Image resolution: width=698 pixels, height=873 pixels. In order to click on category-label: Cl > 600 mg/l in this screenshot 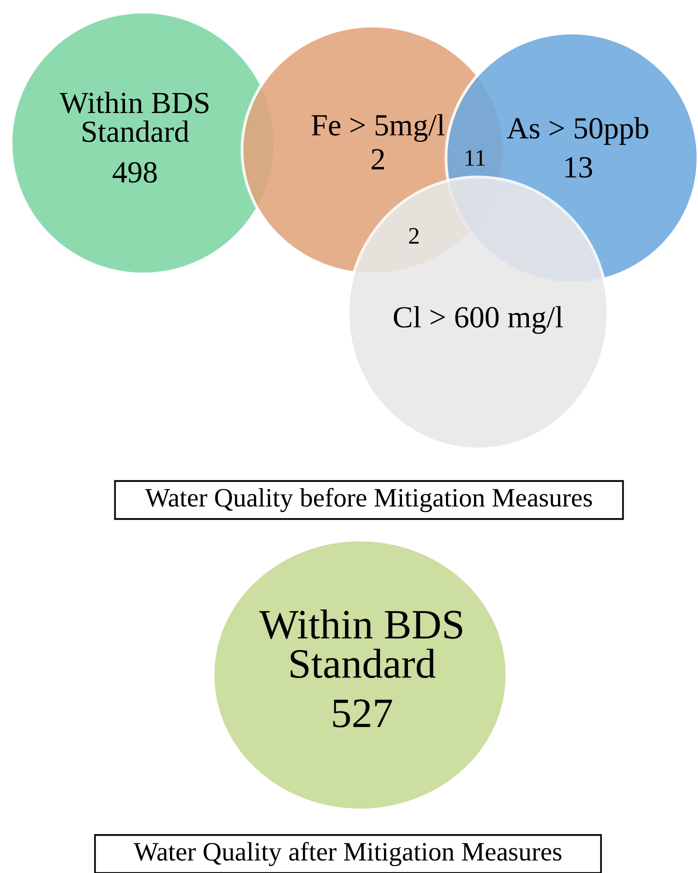, I will do `click(478, 320)`.